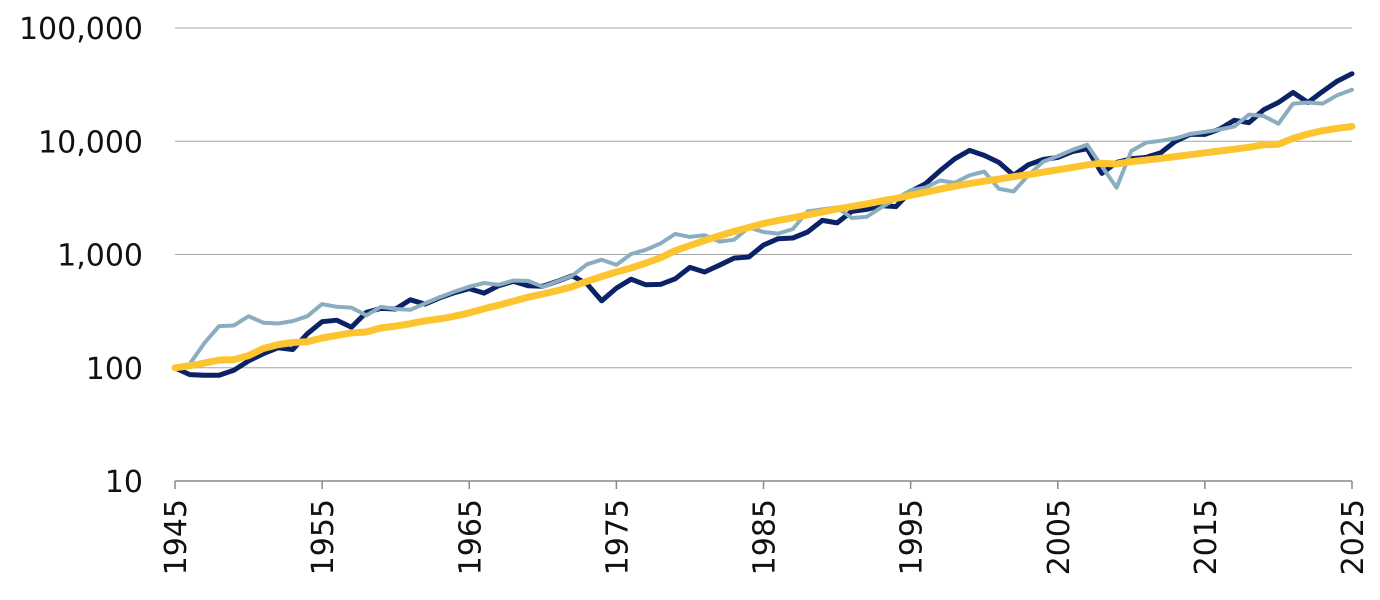 The height and width of the screenshot is (600, 1380). What do you see at coordinates (1059, 537) in the screenshot?
I see `x-tick-label: 2005` at bounding box center [1059, 537].